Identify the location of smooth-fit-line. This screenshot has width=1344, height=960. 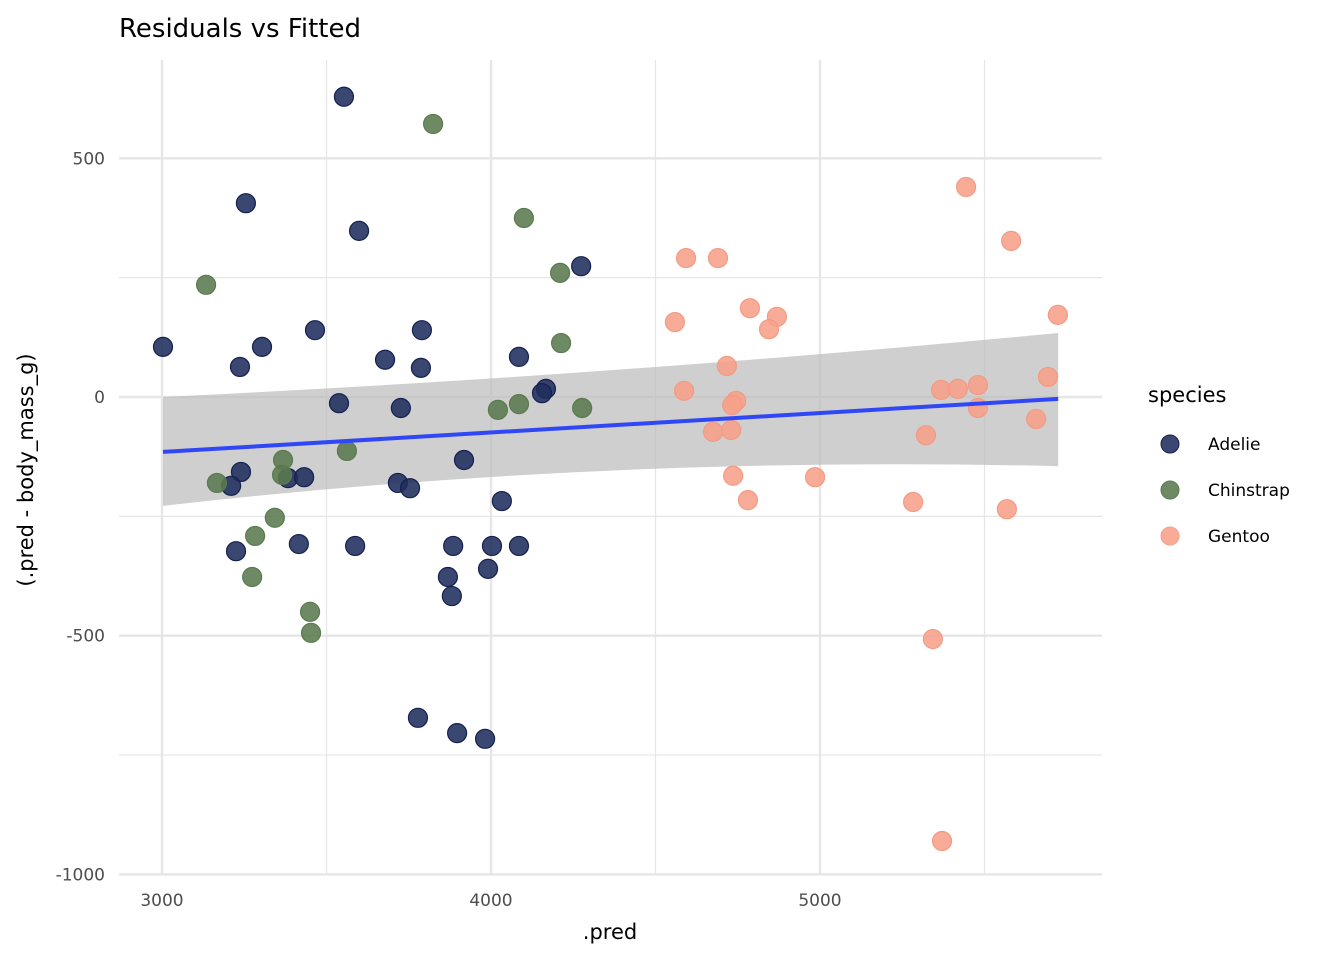
(610, 425).